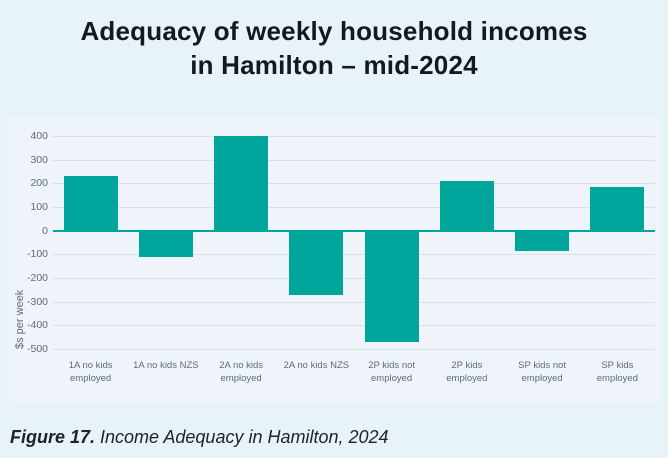 Image resolution: width=668 pixels, height=458 pixels. I want to click on y-axis-ticks: 400 300 200 100 0 -100 -200 -300 -400 -500, so click(28, 242).